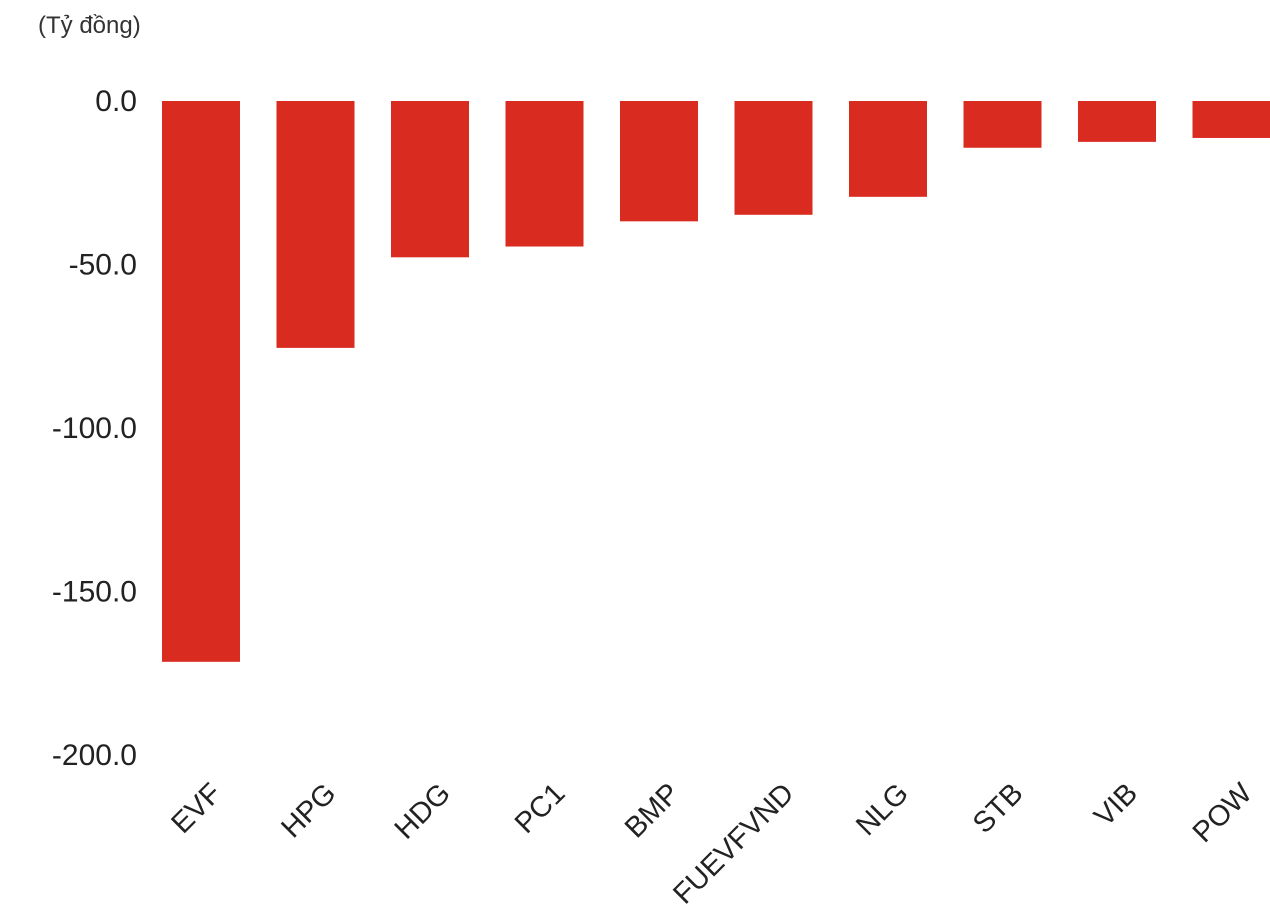  What do you see at coordinates (659, 161) in the screenshot?
I see `bar-bmp` at bounding box center [659, 161].